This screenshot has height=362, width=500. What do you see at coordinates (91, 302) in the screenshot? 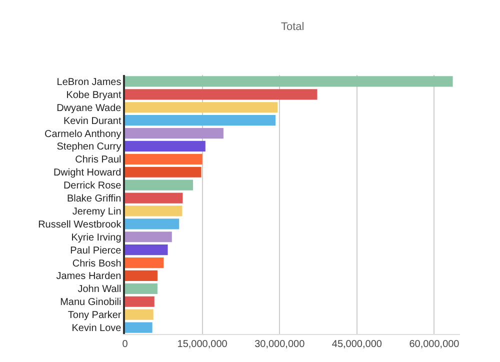
I see `y-tick-label: Manu Ginobili` at bounding box center [91, 302].